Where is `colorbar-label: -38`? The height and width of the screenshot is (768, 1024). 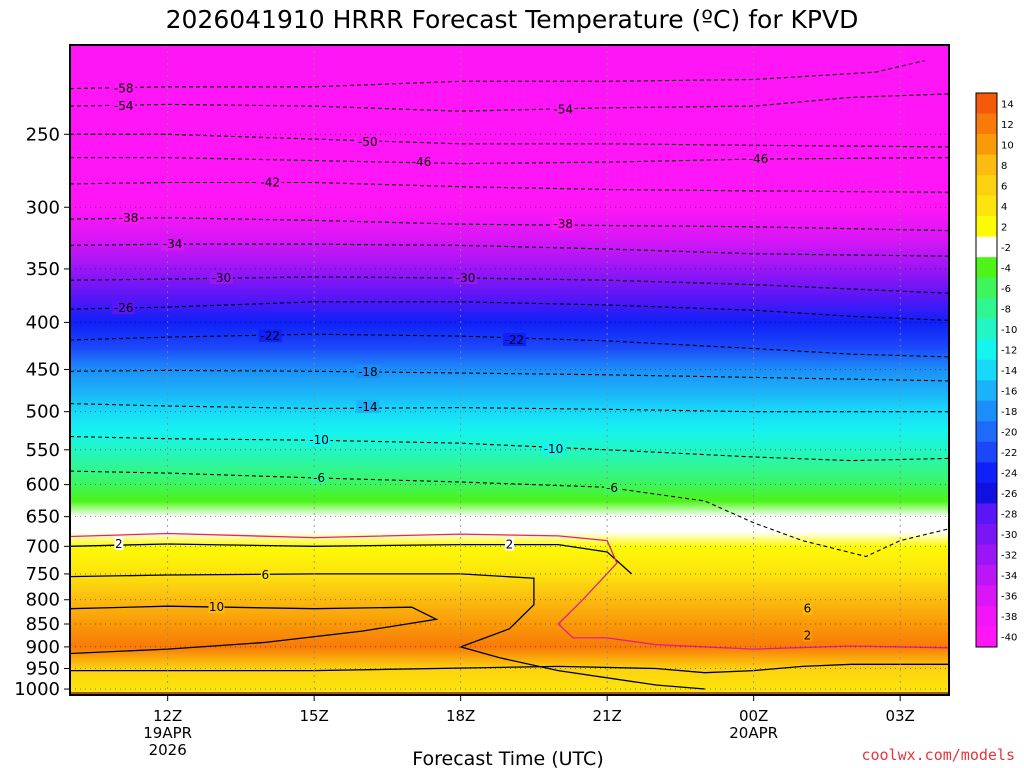
colorbar-label: -38 is located at coordinates (1009, 617).